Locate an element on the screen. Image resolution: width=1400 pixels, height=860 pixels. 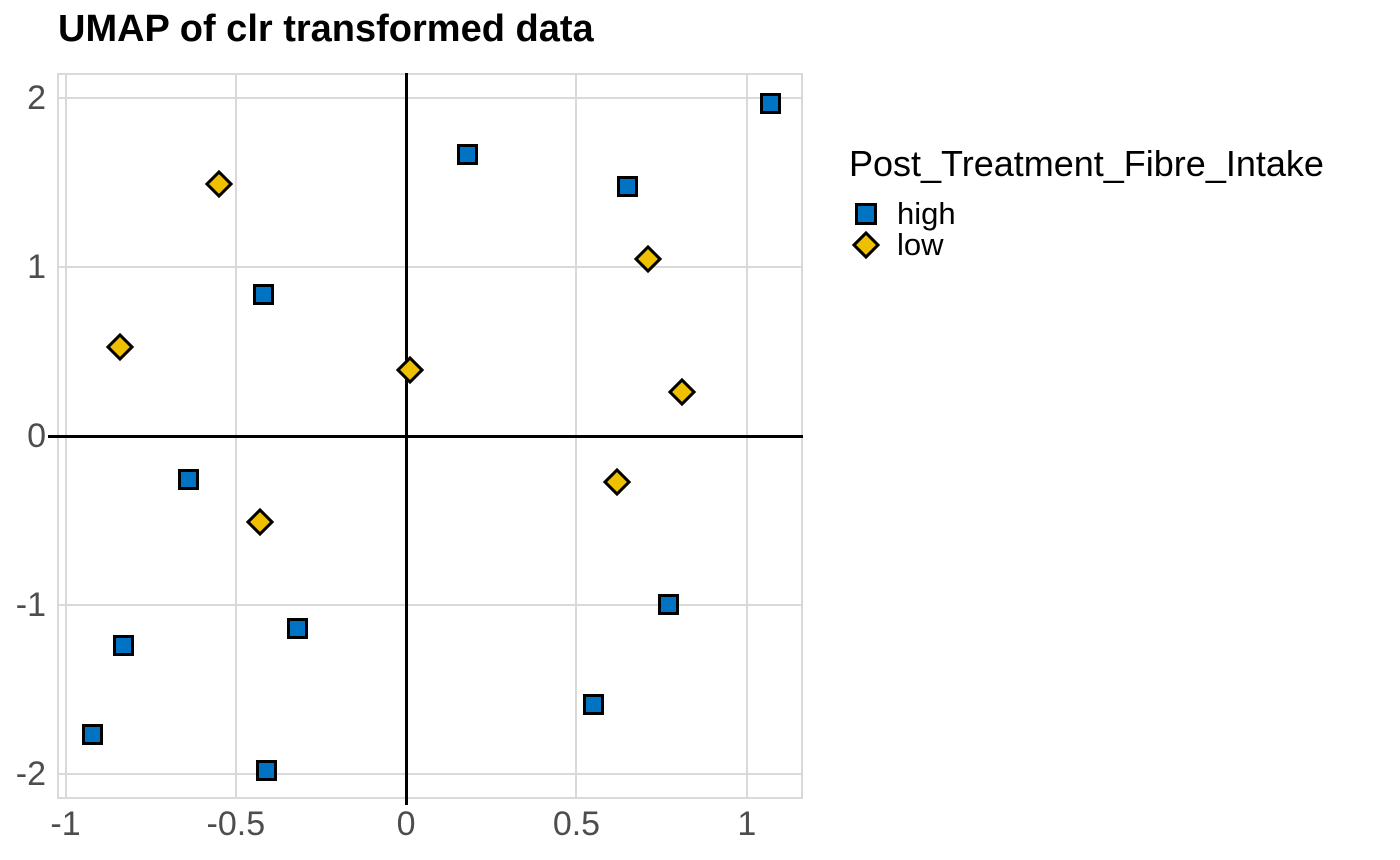
x-axis-tick-label: 0.5 is located at coordinates (576, 824).